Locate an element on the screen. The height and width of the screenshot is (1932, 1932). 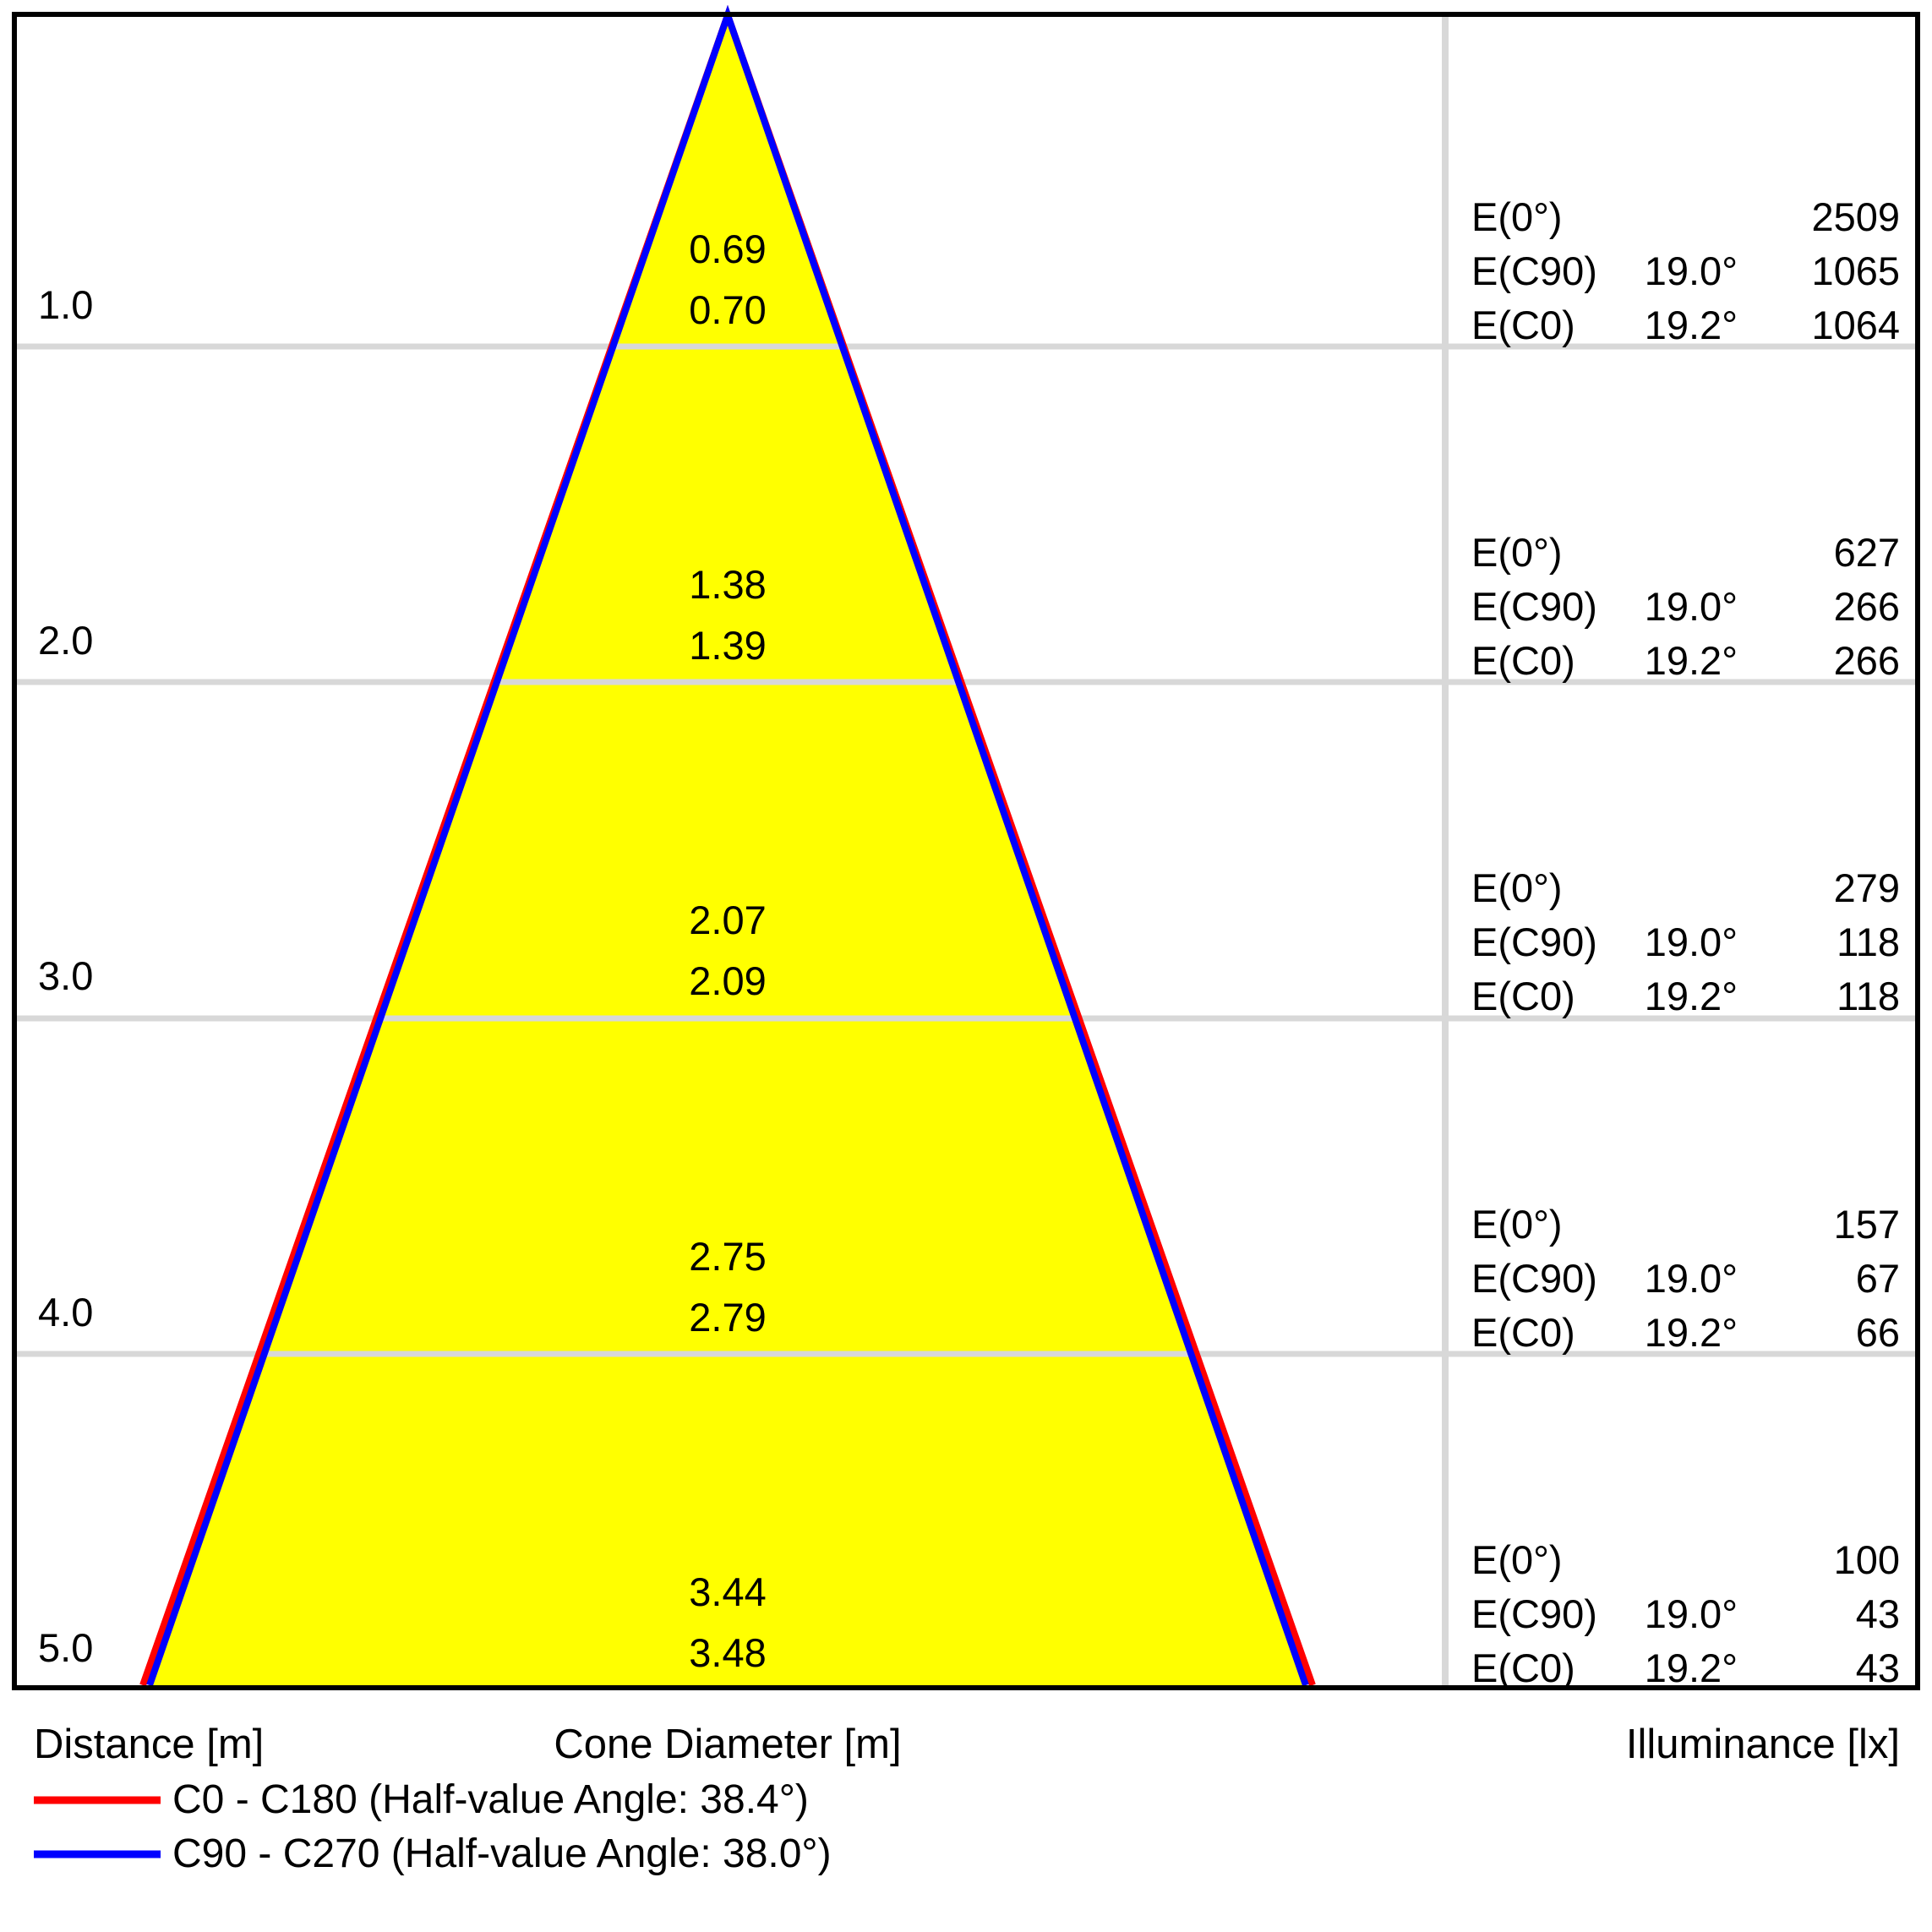
cone-diameter-values-4m: 2.75 2.79 is located at coordinates (728, 1287).